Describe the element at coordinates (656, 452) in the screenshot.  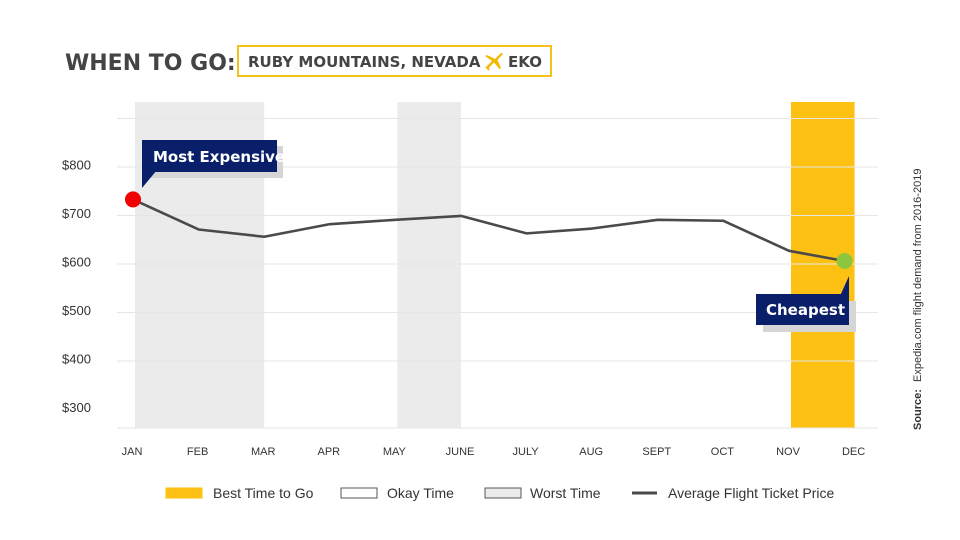
I see `x-tick-label: SEPT` at that location.